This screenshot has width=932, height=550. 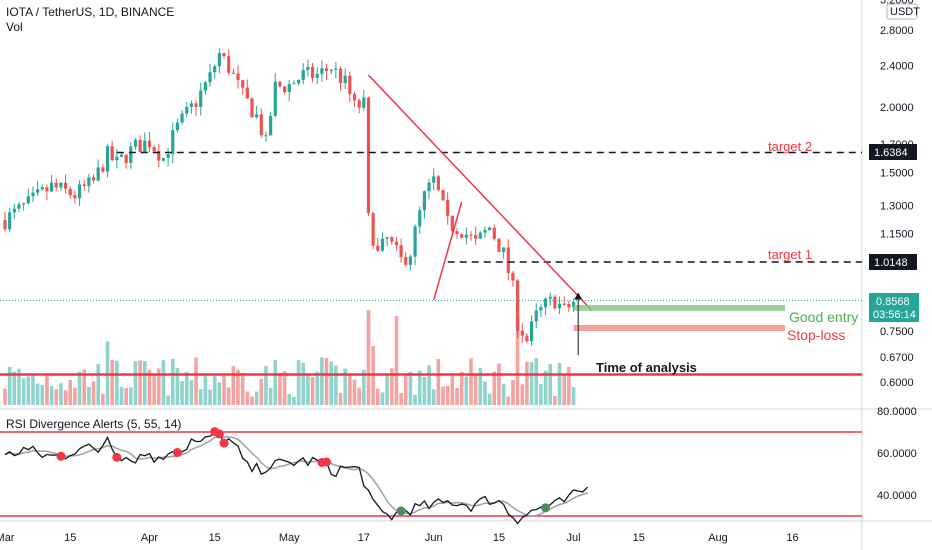 What do you see at coordinates (401, 511) in the screenshot?
I see `bullish-divergence-marker` at bounding box center [401, 511].